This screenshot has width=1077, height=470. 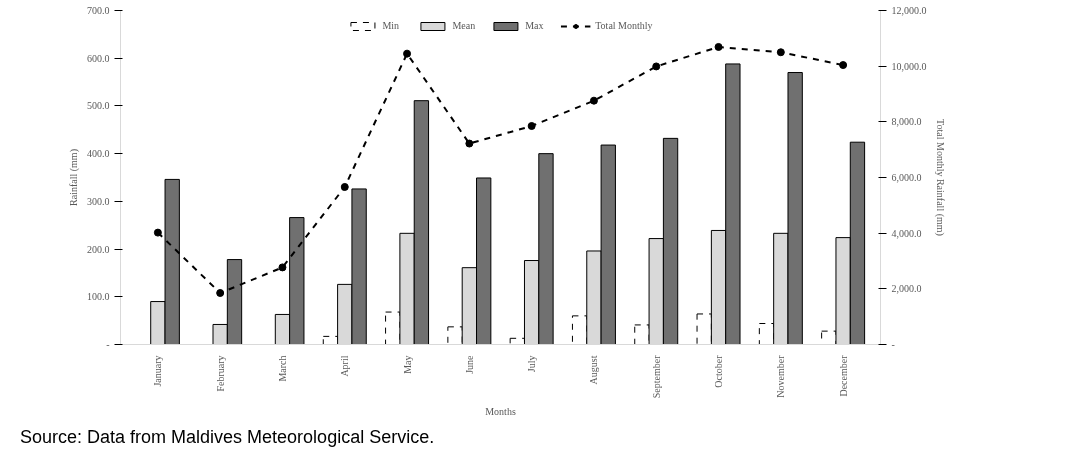 I want to click on y-tick-label: 700.0, so click(x=98, y=10).